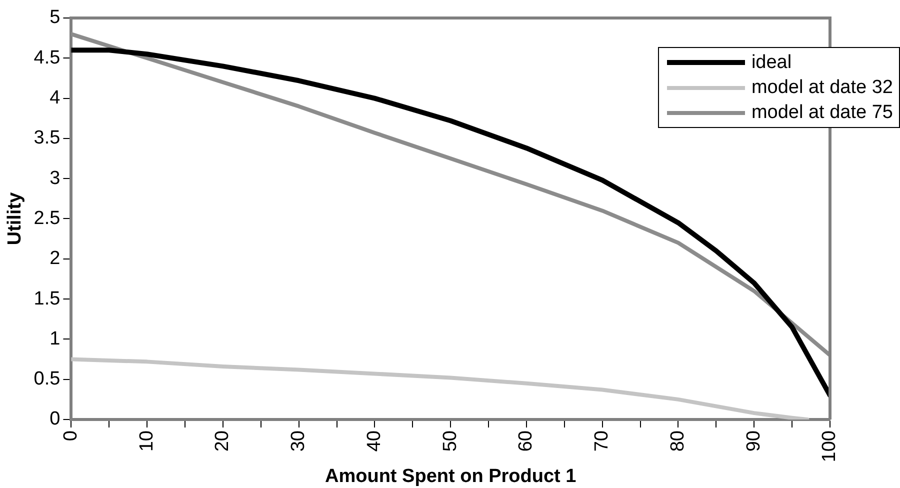 This screenshot has width=900, height=488. Describe the element at coordinates (55, 98) in the screenshot. I see `y-tick-label: 4` at that location.